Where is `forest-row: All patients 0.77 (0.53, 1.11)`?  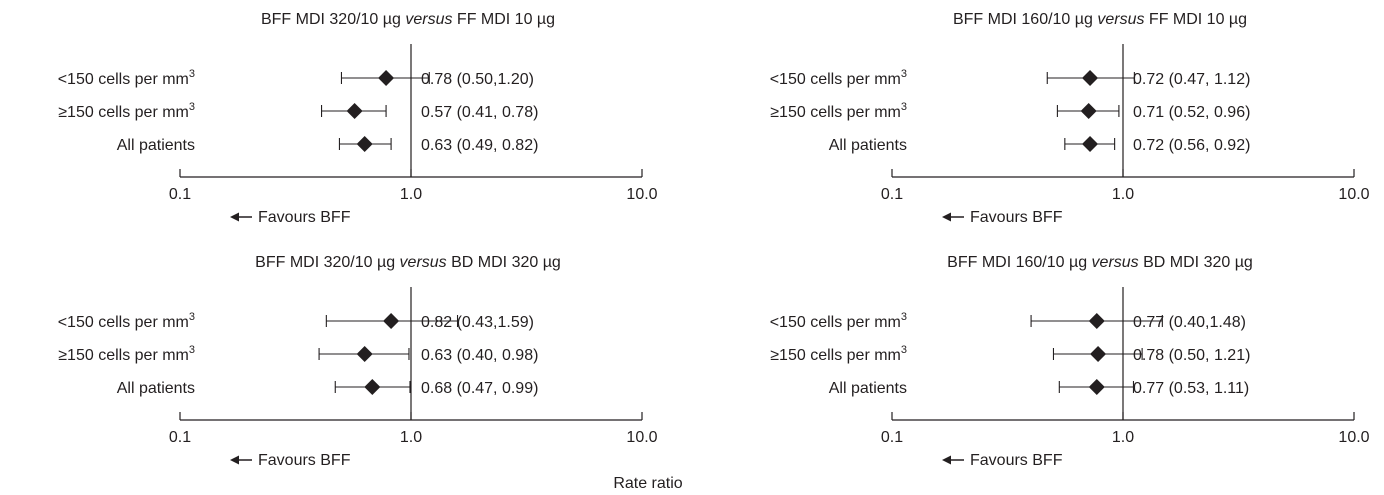
forest-row: All patients 0.77 (0.53, 1.11) is located at coordinates (1039, 388).